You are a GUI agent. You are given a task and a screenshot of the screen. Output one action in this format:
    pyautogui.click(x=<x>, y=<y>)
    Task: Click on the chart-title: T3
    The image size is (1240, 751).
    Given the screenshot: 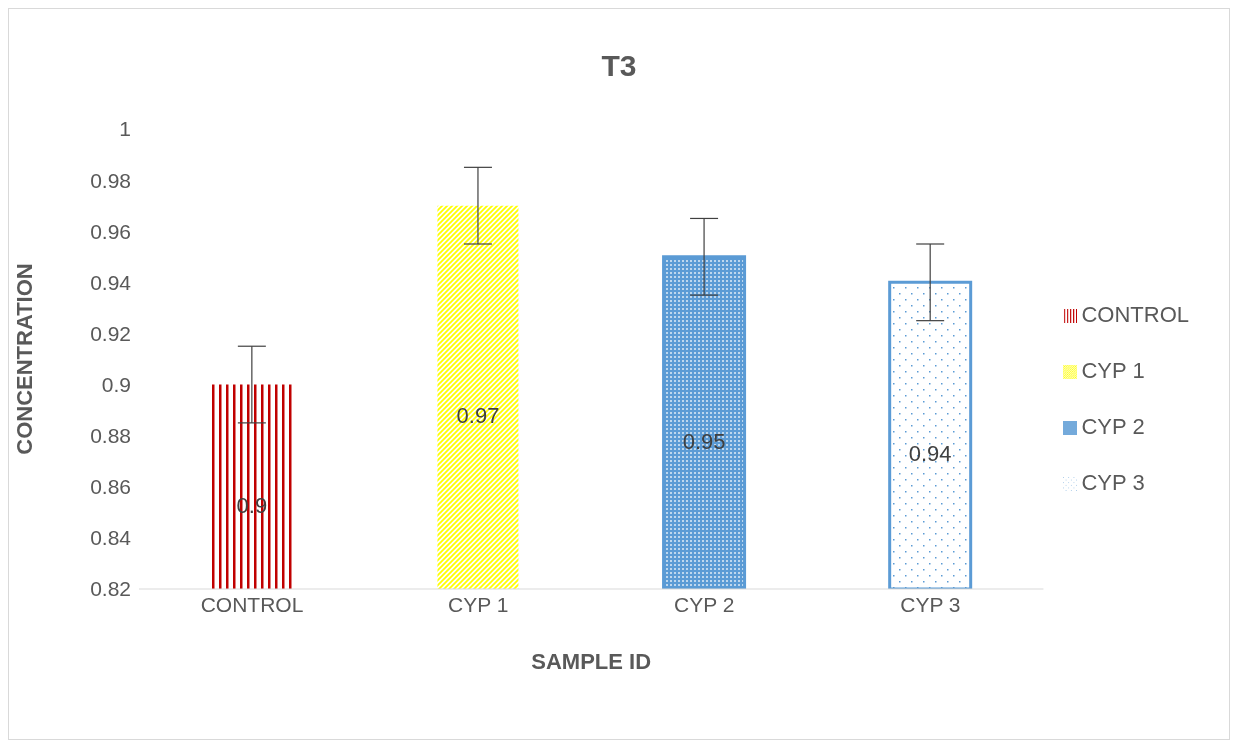 What is the action you would take?
    pyautogui.click(x=619, y=66)
    